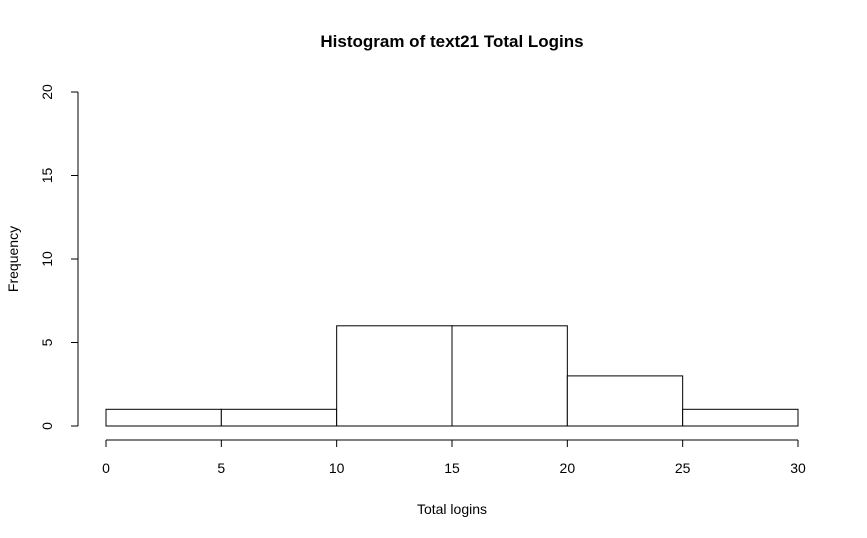 This screenshot has height=538, width=867. What do you see at coordinates (47, 342) in the screenshot?
I see `y-tick-label-1: 5` at bounding box center [47, 342].